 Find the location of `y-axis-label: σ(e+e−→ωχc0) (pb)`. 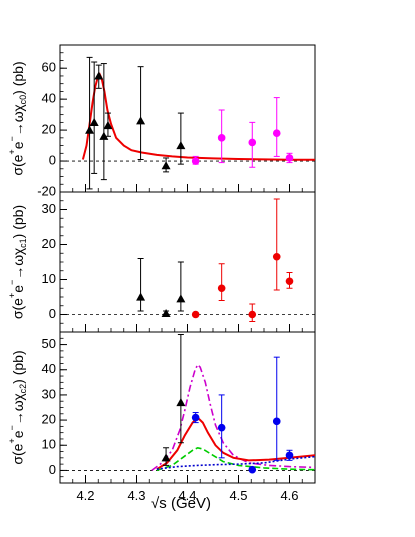

y-axis-label: σ(e+e−→ωχc0) (pb) is located at coordinates (17, 118).